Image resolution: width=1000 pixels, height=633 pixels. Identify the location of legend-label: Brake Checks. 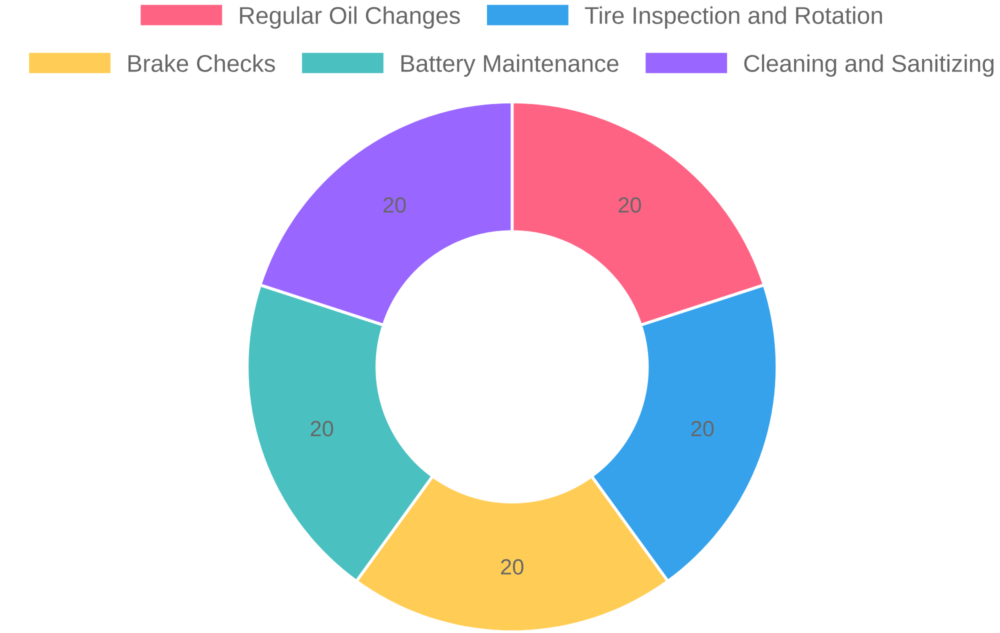
(201, 63).